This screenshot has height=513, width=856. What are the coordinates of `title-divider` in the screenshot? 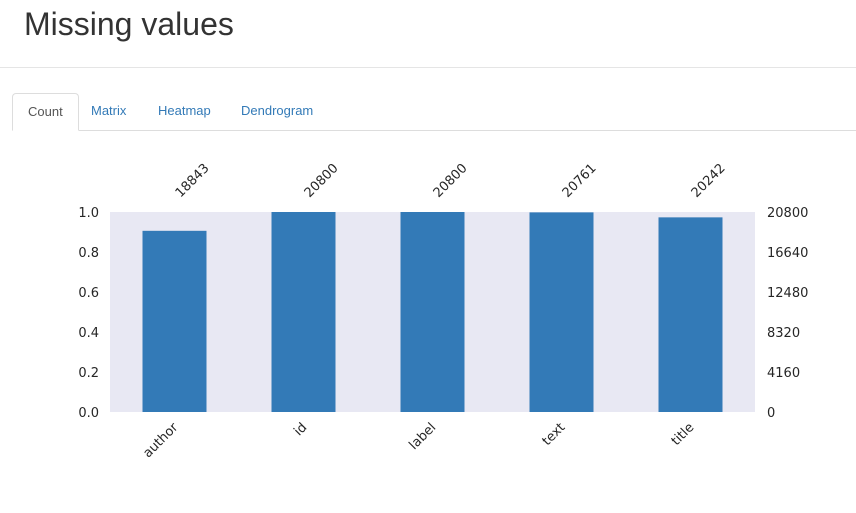 It's located at (428, 67).